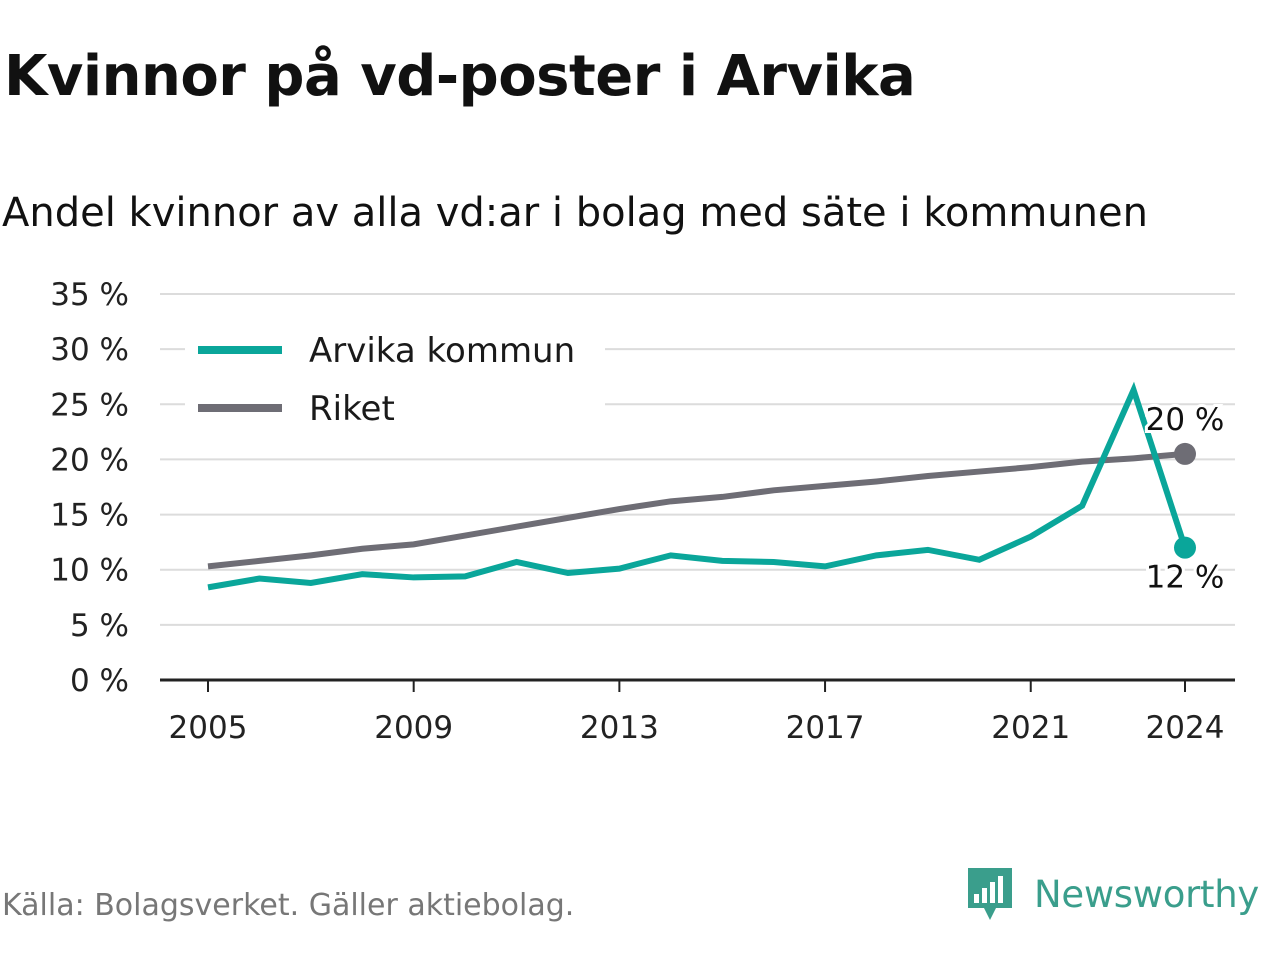 The image size is (1280, 960). Describe the element at coordinates (208, 728) in the screenshot. I see `x-tick-label: 2005` at that location.